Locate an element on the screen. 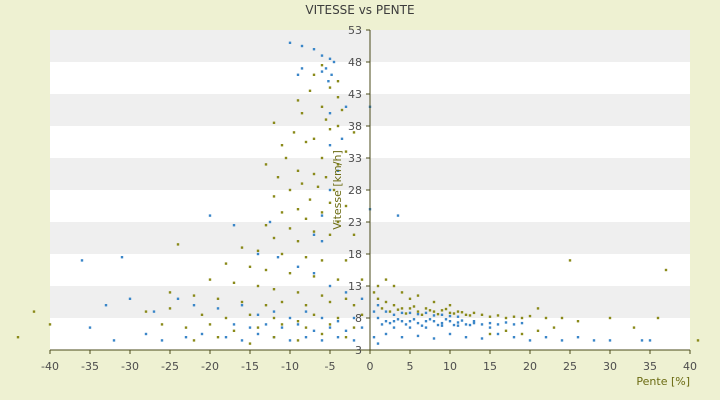 The image size is (720, 400). y-tick-label: 33 is located at coordinates (355, 158).